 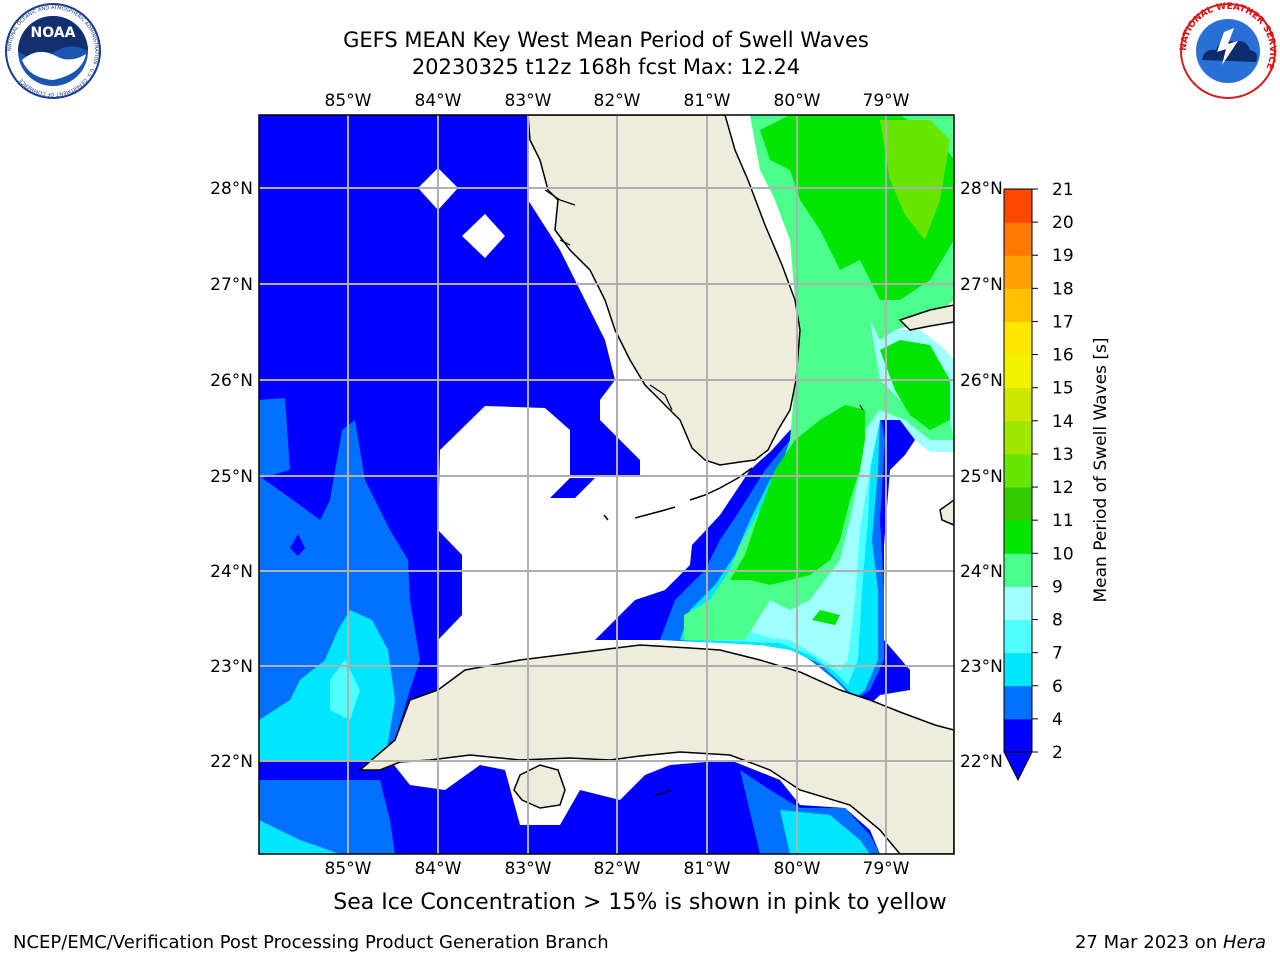 I want to click on colorbar: 2 4 6 7 8 9 10 11 12 13 14 15 16 17 18 19 20 21, so click(x=1038, y=481).